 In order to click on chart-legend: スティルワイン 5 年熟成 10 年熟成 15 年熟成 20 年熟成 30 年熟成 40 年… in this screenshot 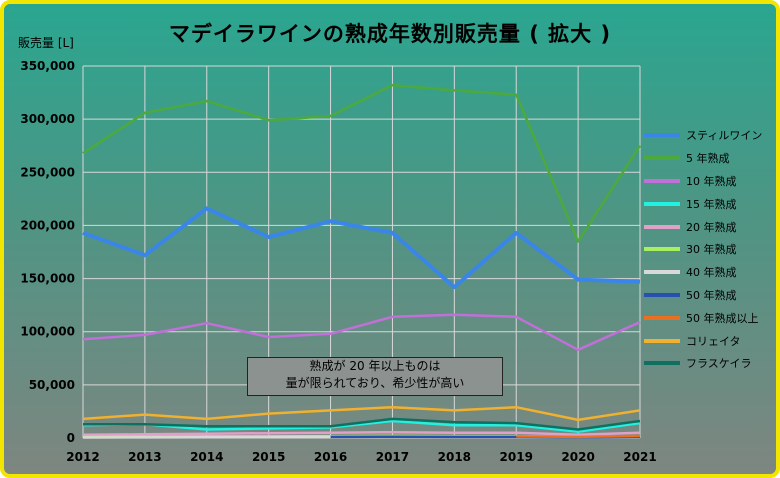, I will do `click(703, 249)`.